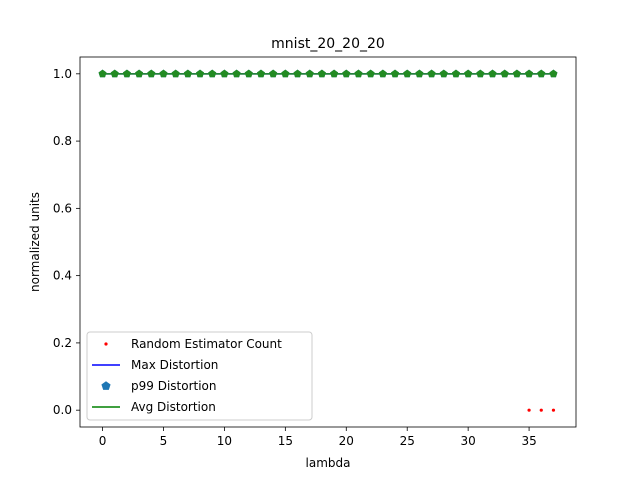  I want to click on legend-label-max-distortion: Max Distortion, so click(174, 365).